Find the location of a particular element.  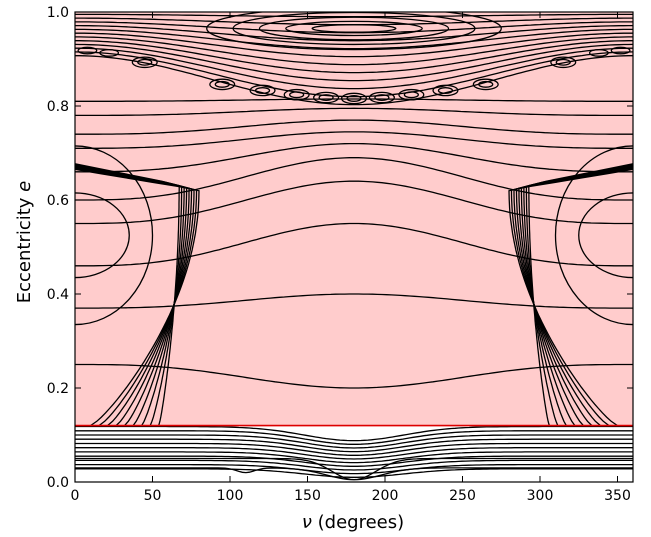

y-tick-label: 0.8 is located at coordinates (58, 107).